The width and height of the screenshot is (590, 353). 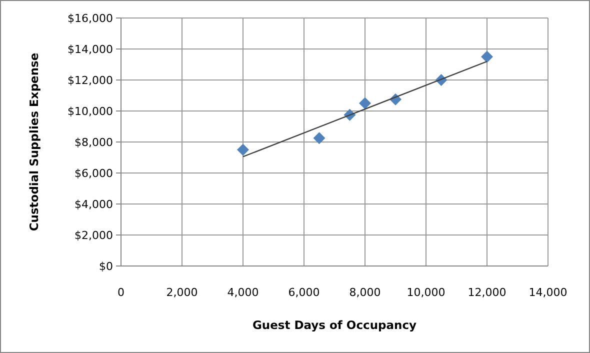 What do you see at coordinates (365, 292) in the screenshot?
I see `x-tick-label: 8,000` at bounding box center [365, 292].